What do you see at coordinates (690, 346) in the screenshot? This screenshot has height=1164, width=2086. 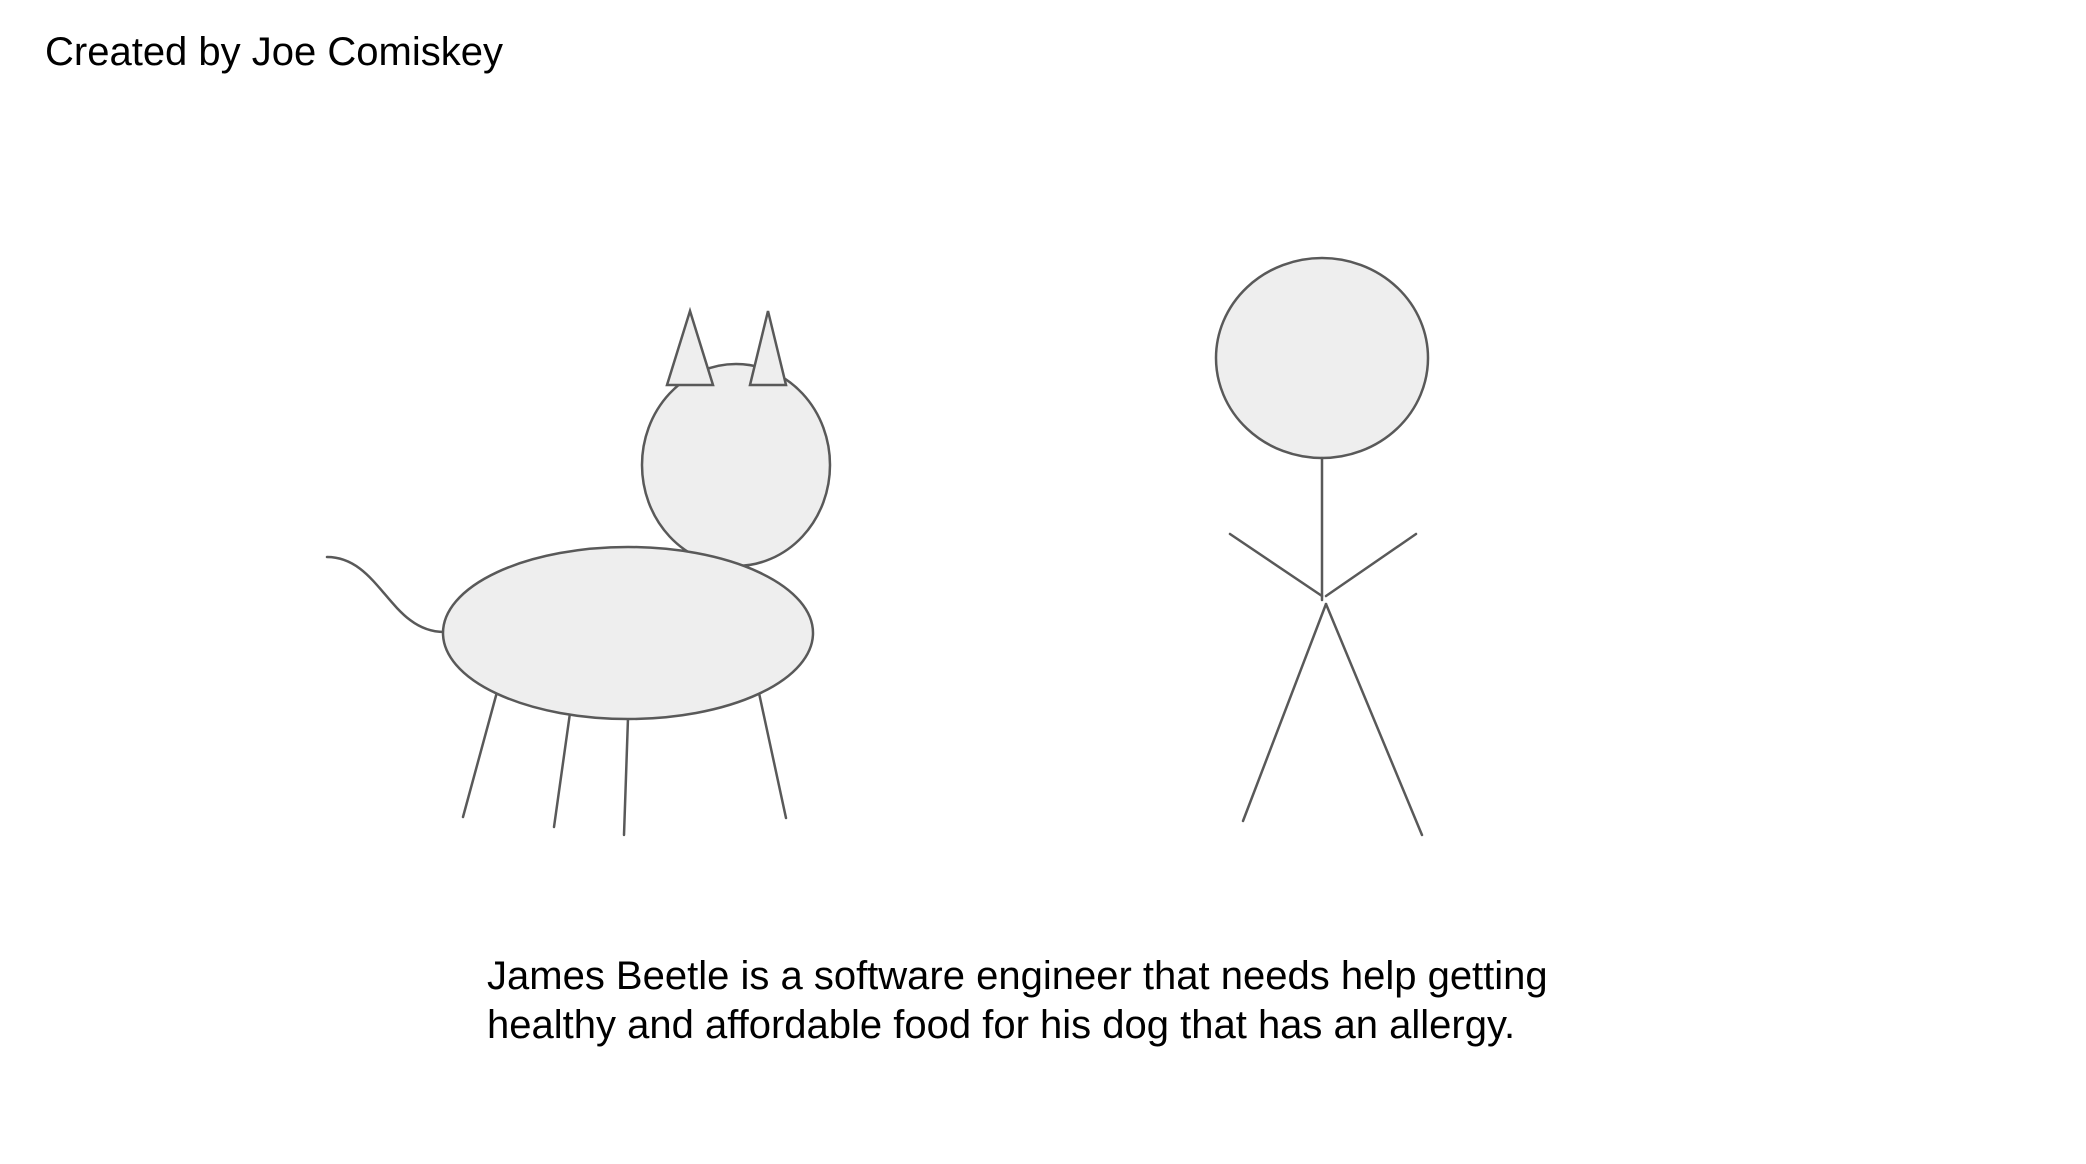 I see `dog-ear-left` at bounding box center [690, 346].